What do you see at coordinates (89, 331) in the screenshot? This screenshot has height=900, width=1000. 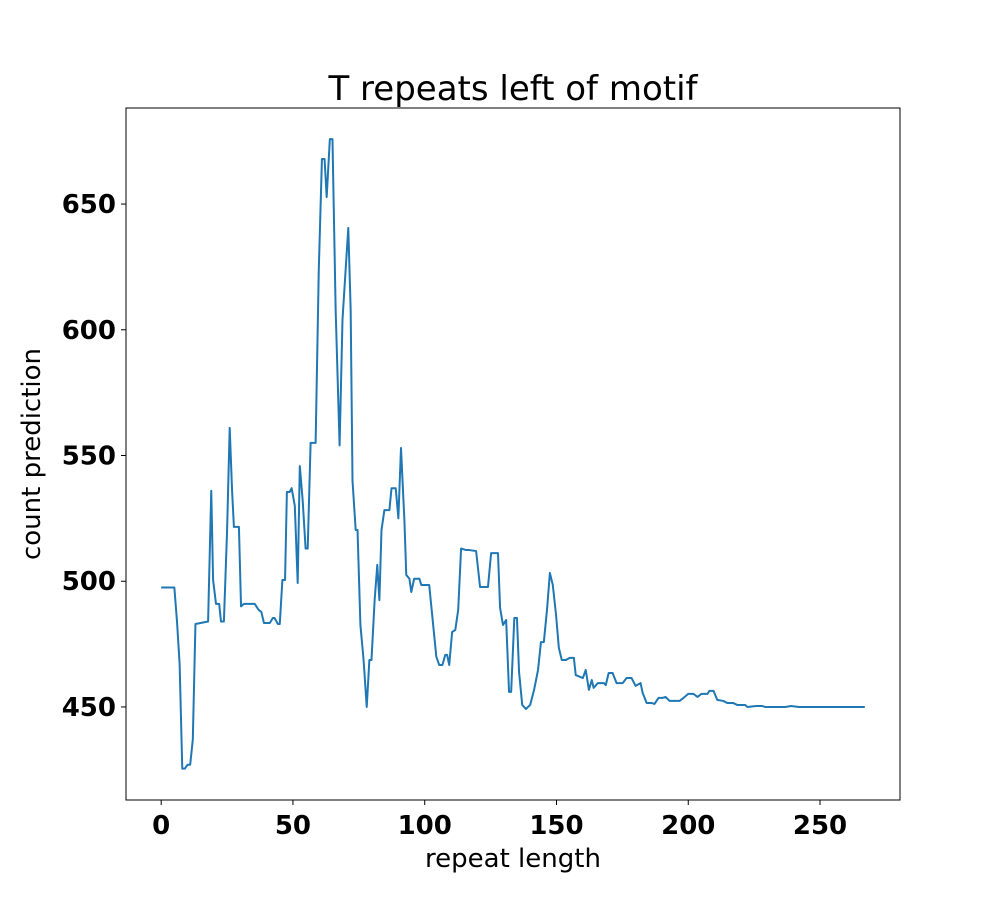 I see `y-tick-label: 600` at bounding box center [89, 331].